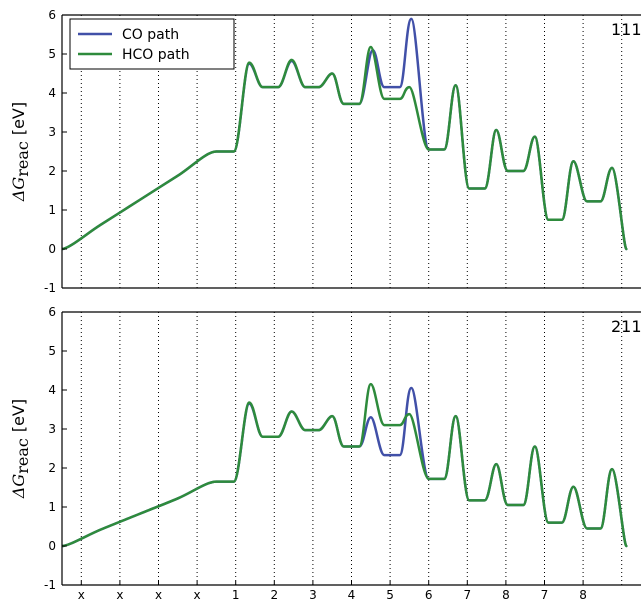 Image resolution: width=641 pixels, height=600 pixels. Describe the element at coordinates (390, 594) in the screenshot. I see `x-tick-label: 5` at that location.